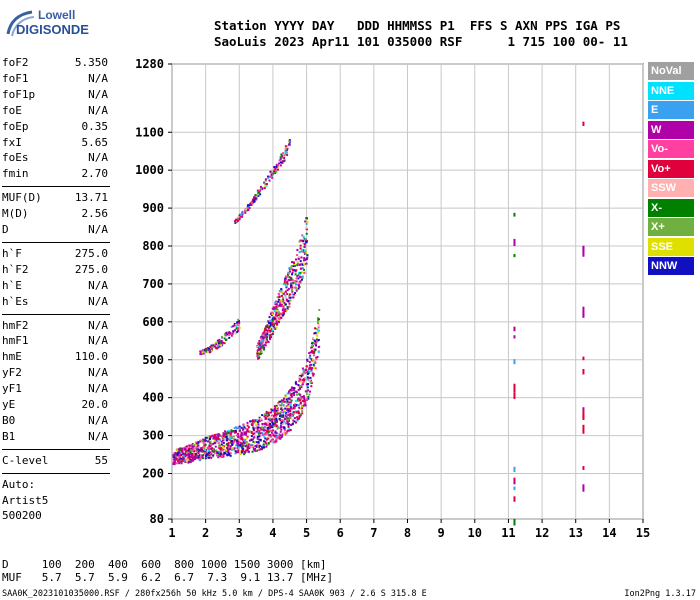  Describe the element at coordinates (660, 594) in the screenshot. I see `software-version: Ion2Png 1.3.17` at that location.